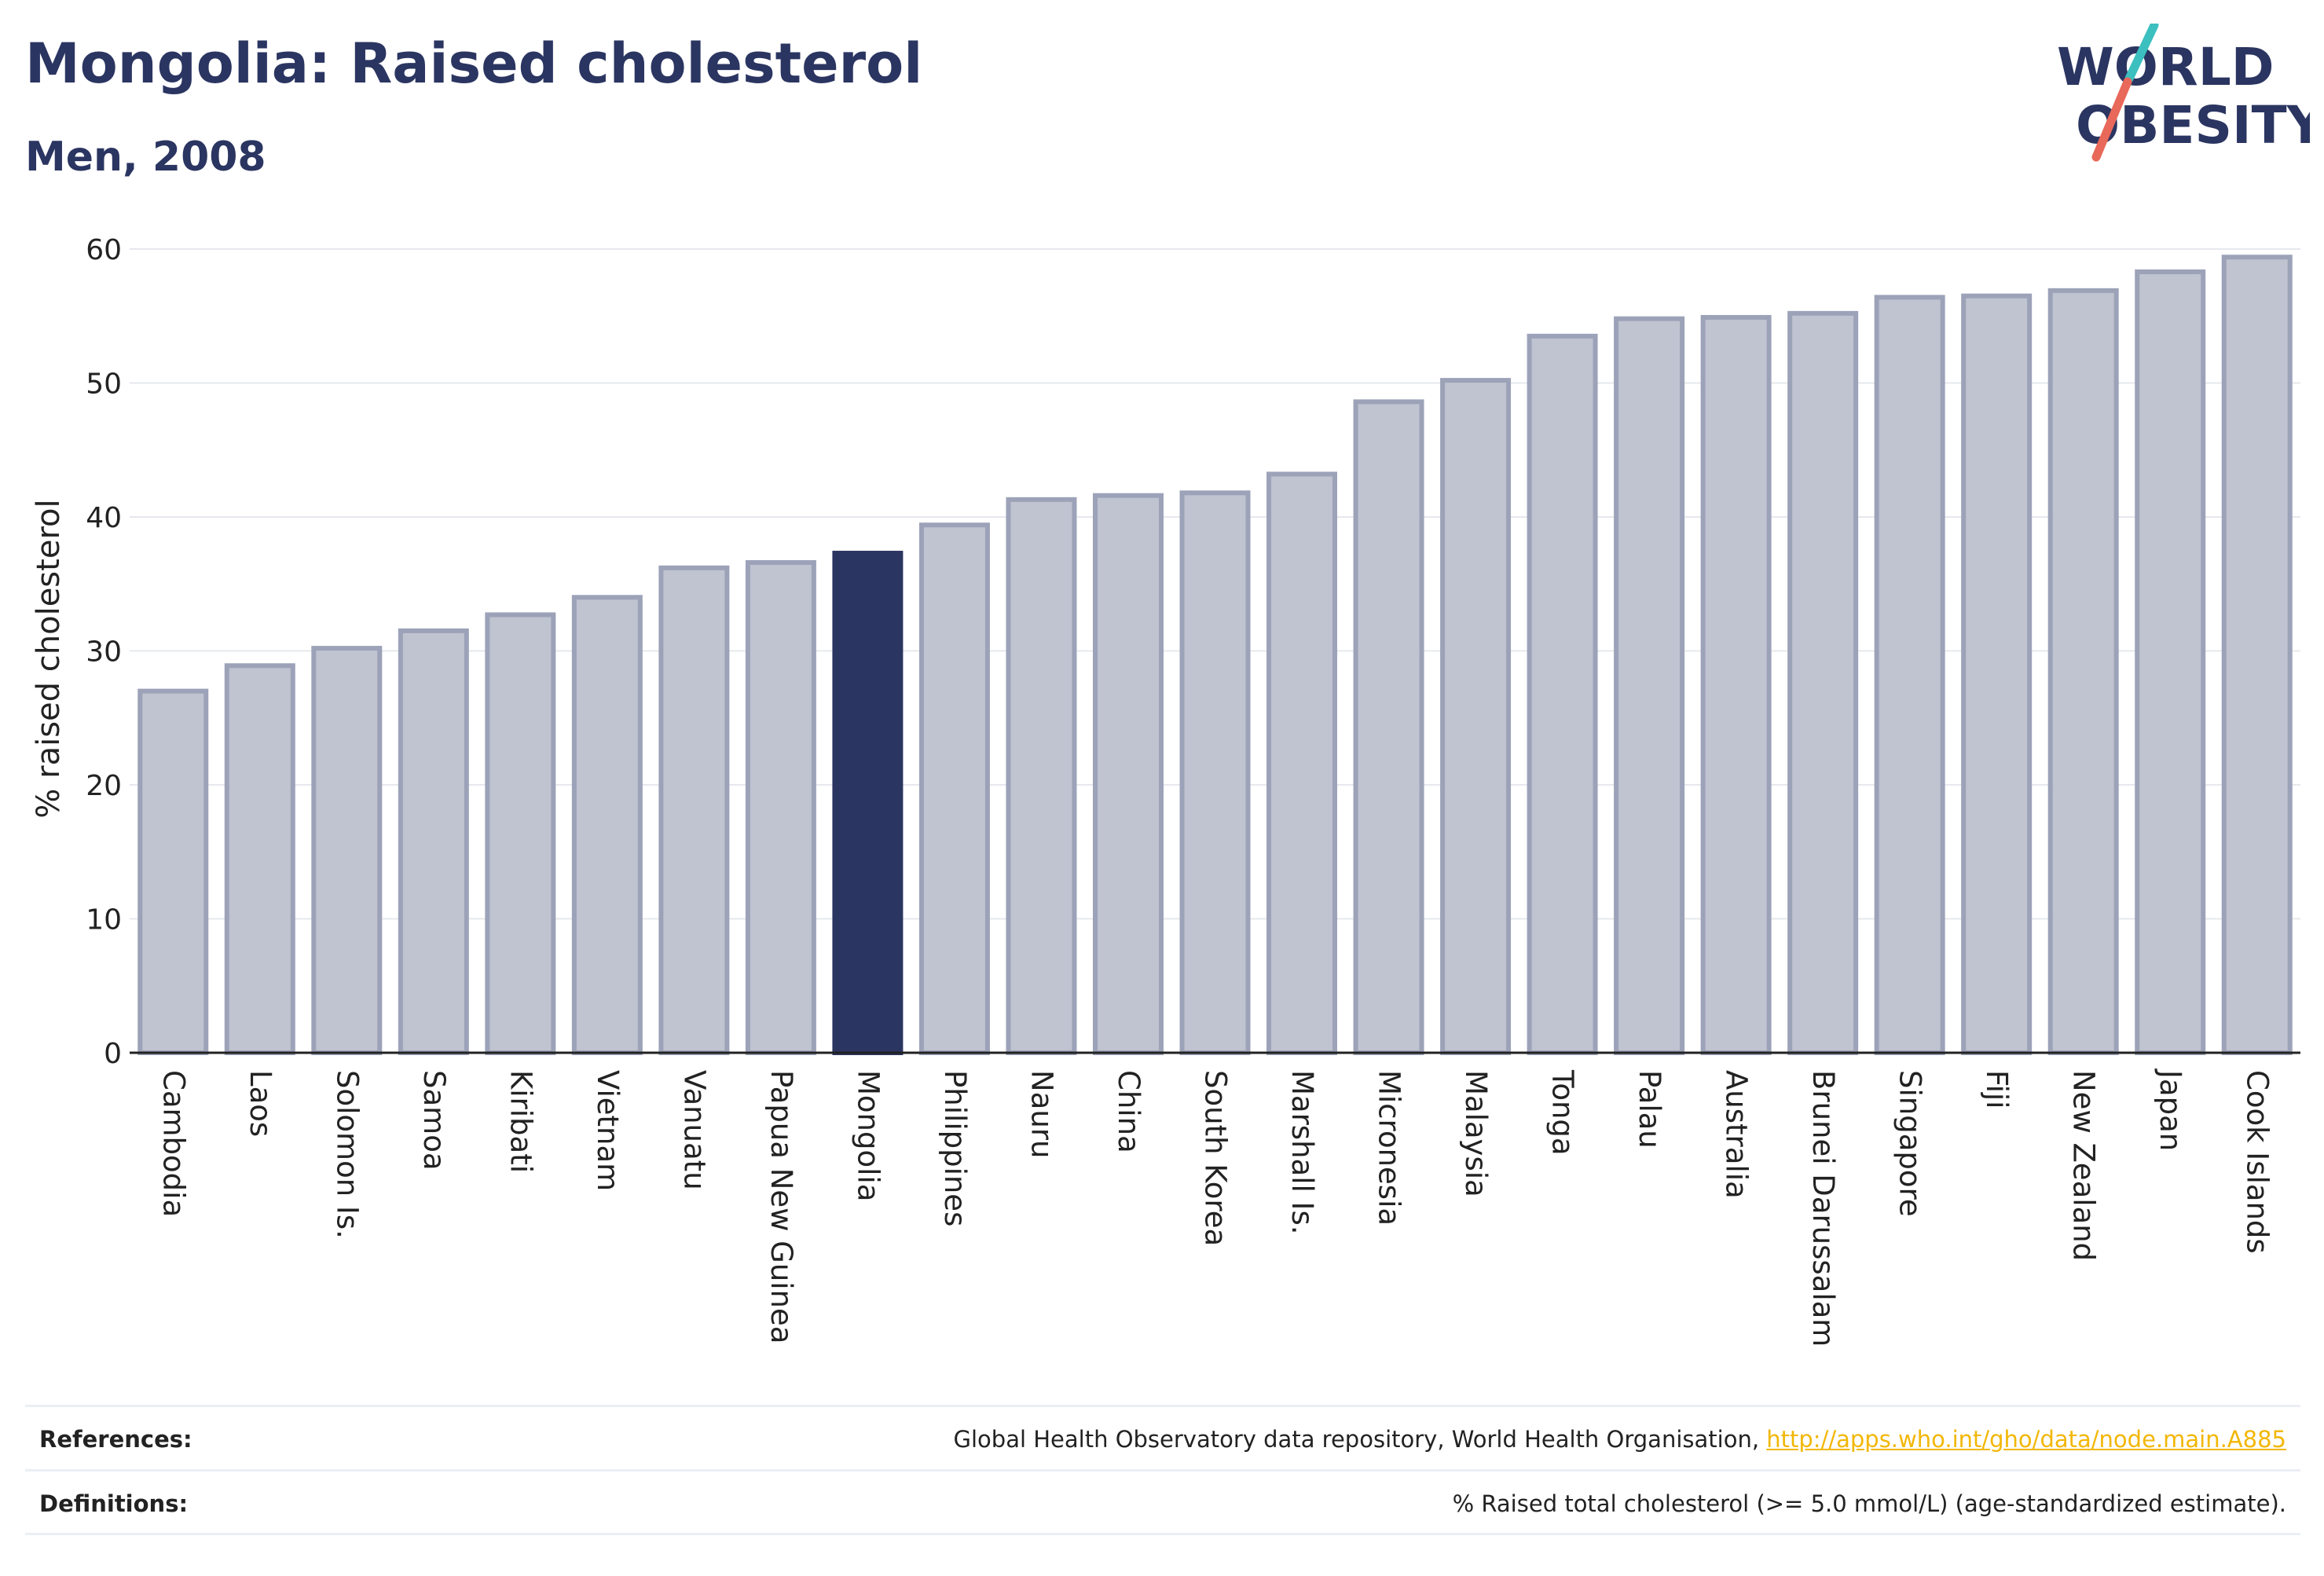 Image resolution: width=2324 pixels, height=1576 pixels. Describe the element at coordinates (474, 63) in the screenshot. I see `chart-title: Mongolia: Raised cholesterol` at that location.